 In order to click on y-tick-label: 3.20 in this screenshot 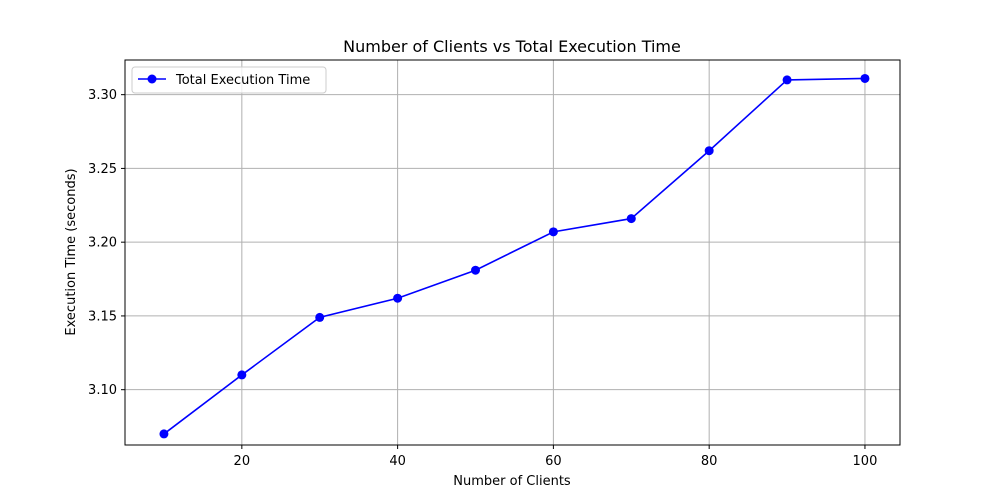, I will do `click(102, 243)`.